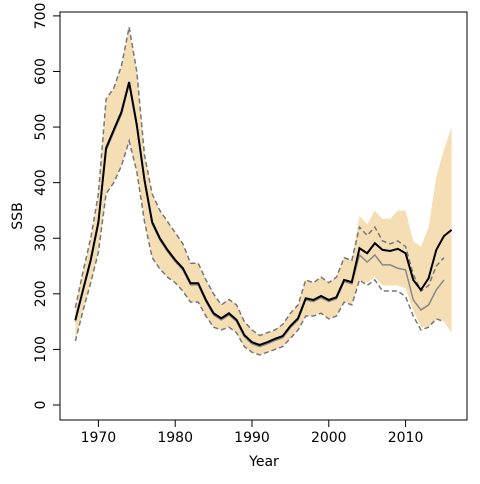  What do you see at coordinates (263, 462) in the screenshot?
I see `x-axis-label: Year` at bounding box center [263, 462].